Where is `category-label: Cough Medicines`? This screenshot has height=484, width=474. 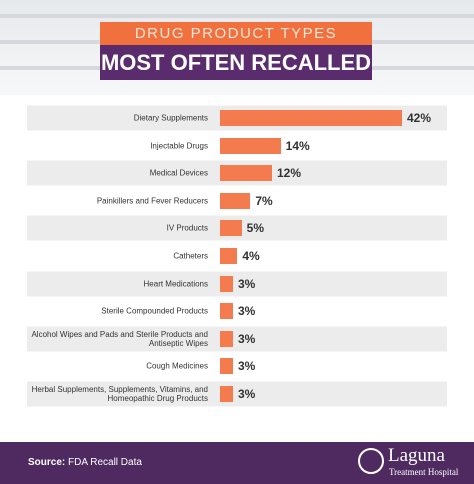 category-label: Cough Medicines is located at coordinates (177, 366).